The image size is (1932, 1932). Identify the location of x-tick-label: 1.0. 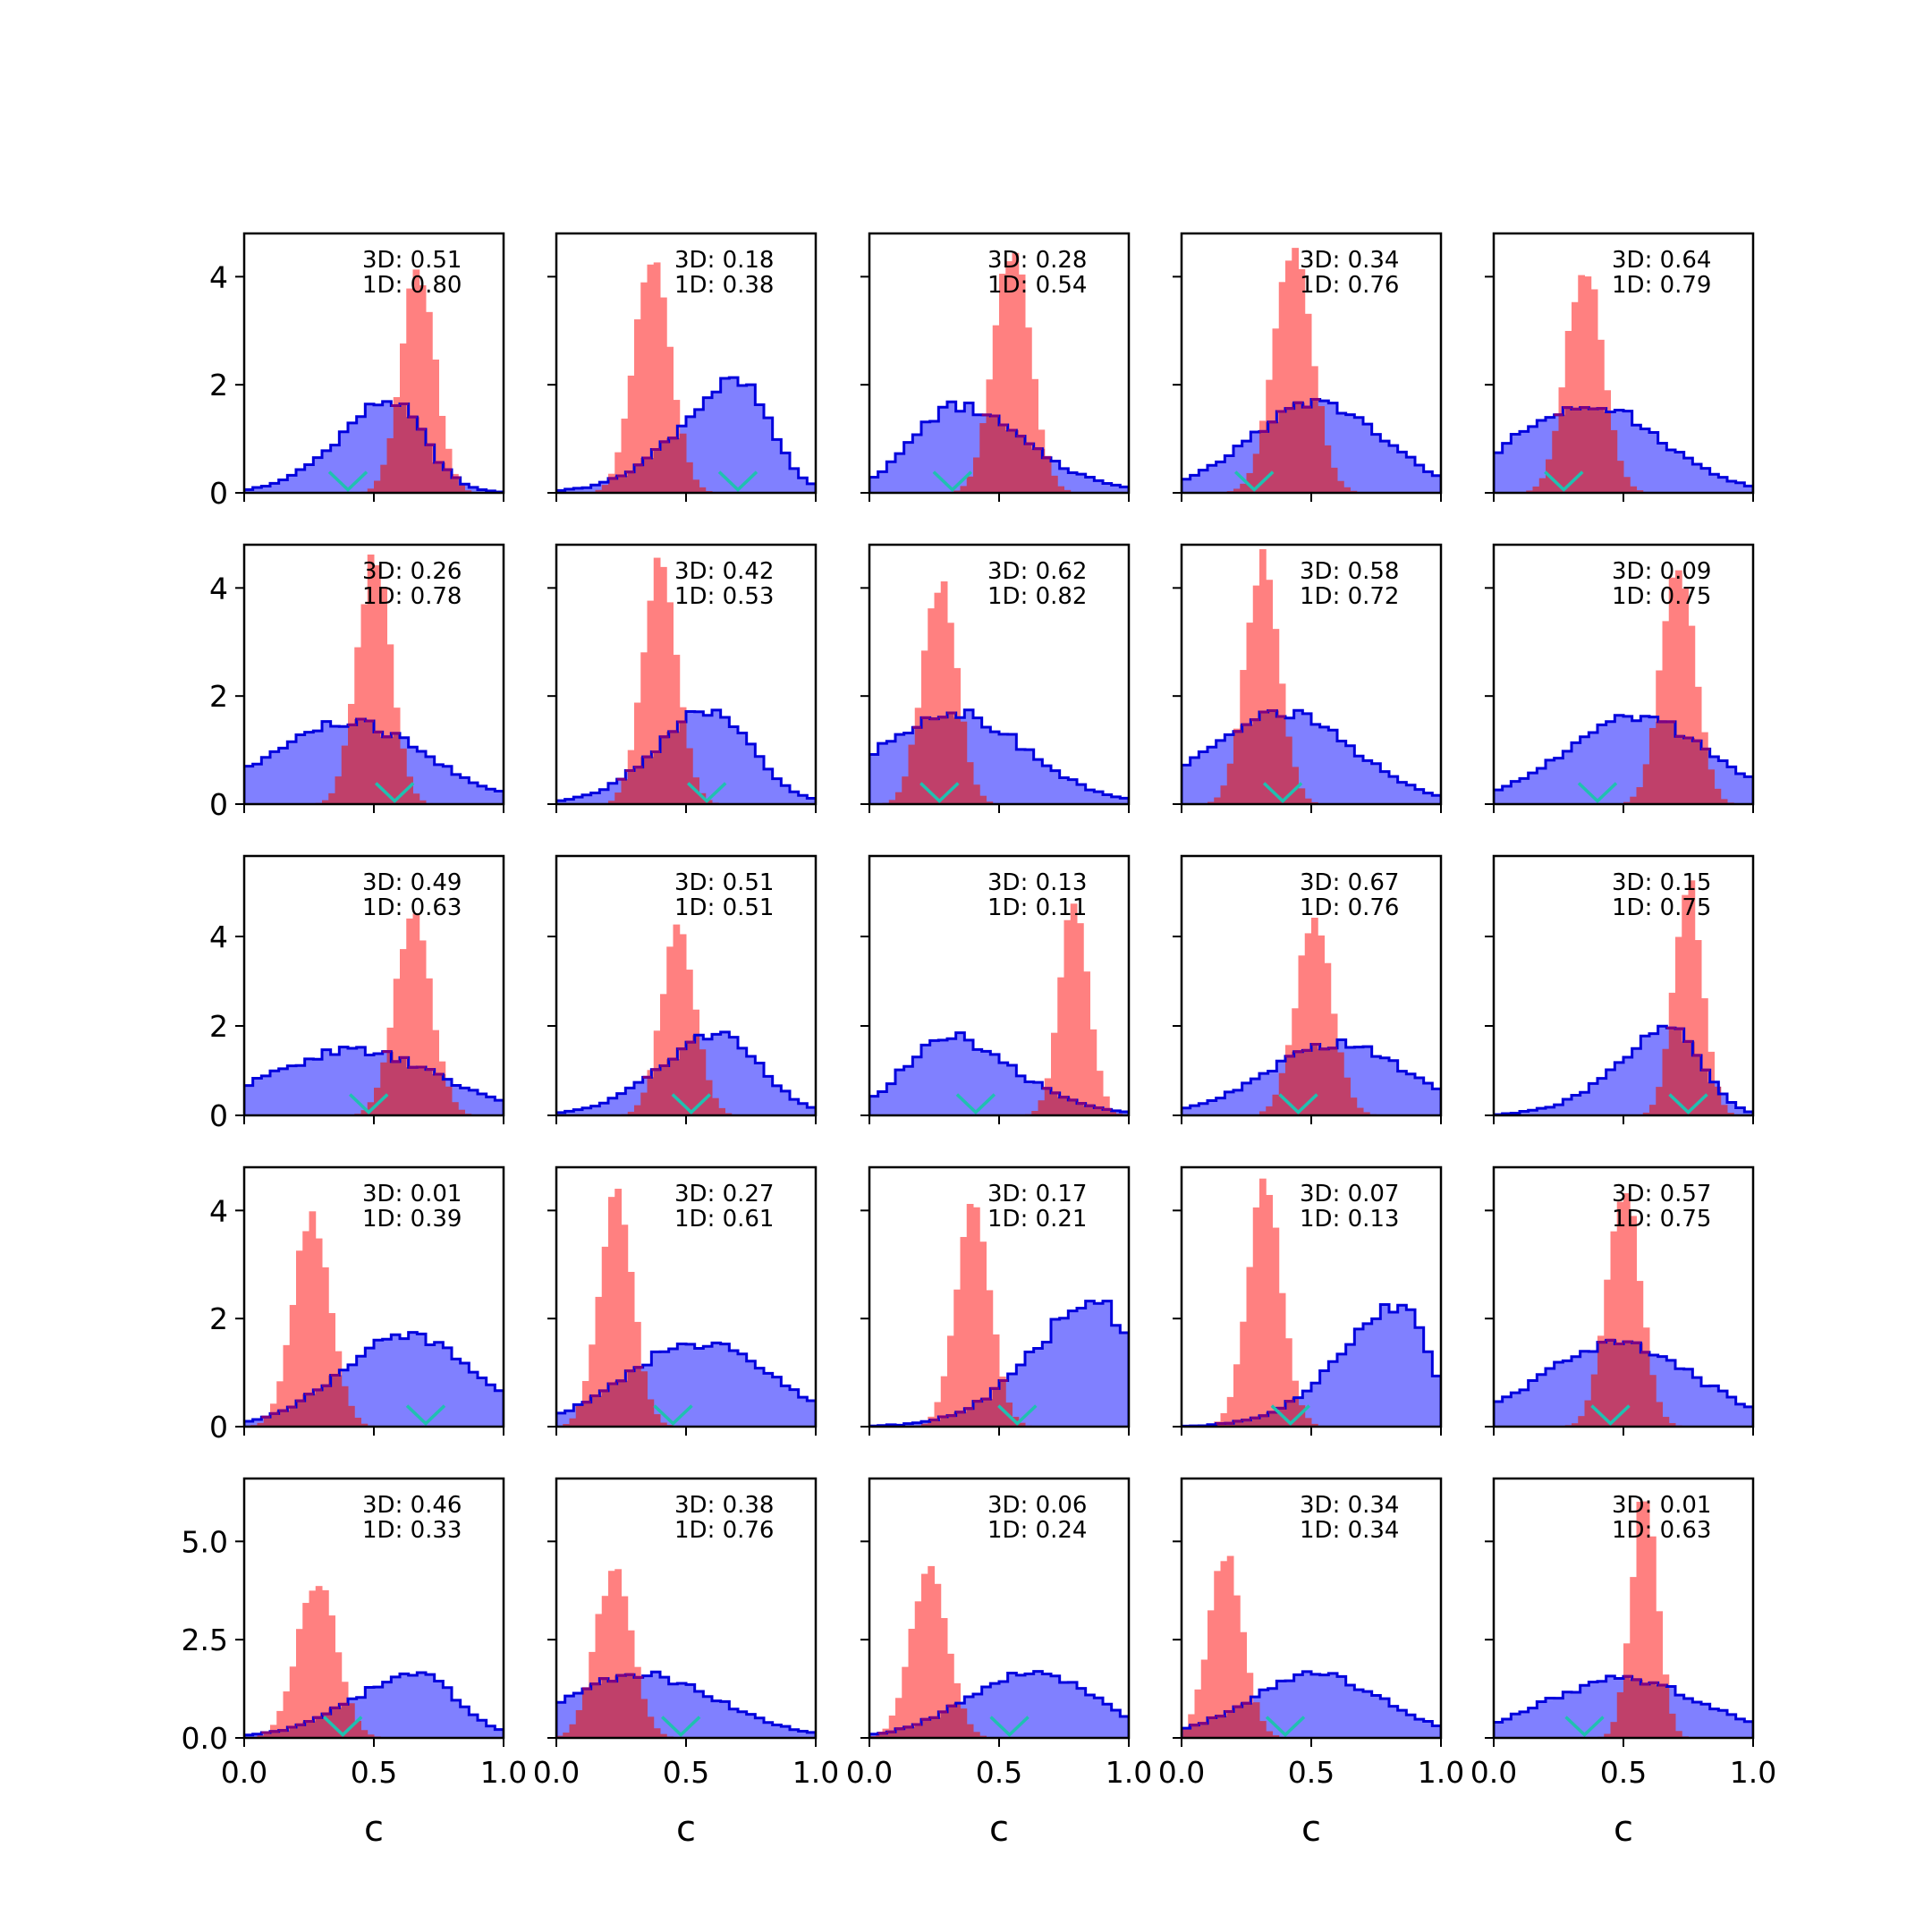
(1129, 1772).